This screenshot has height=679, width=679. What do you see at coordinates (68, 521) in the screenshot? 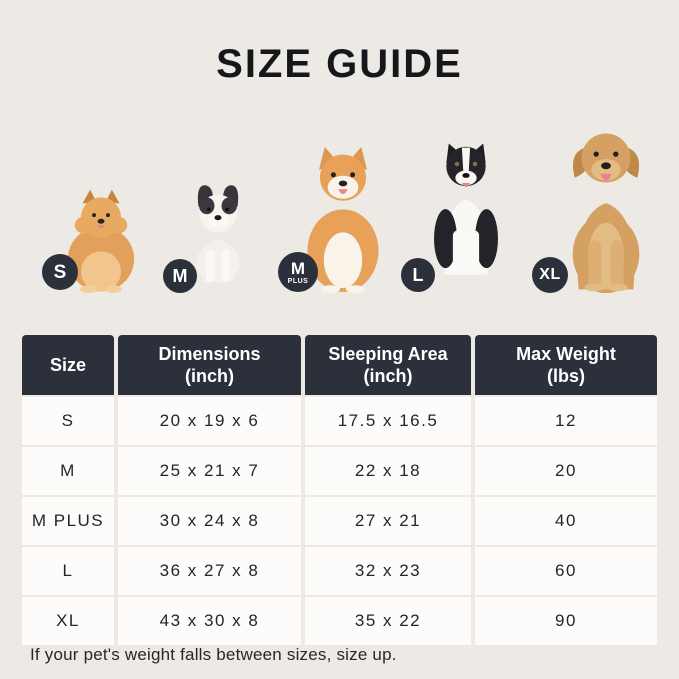
I see `cell-size: M PLUS` at bounding box center [68, 521].